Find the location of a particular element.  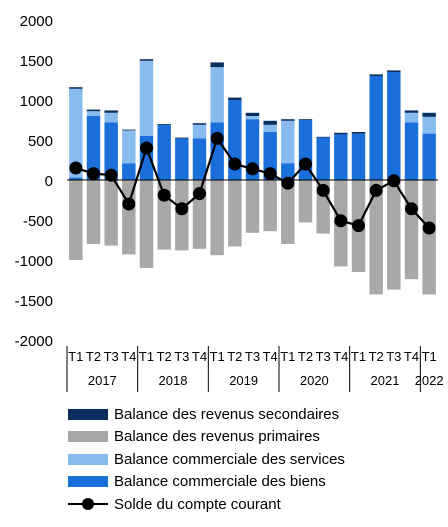

legend-label-services: Balance commerciale des services is located at coordinates (229, 459).